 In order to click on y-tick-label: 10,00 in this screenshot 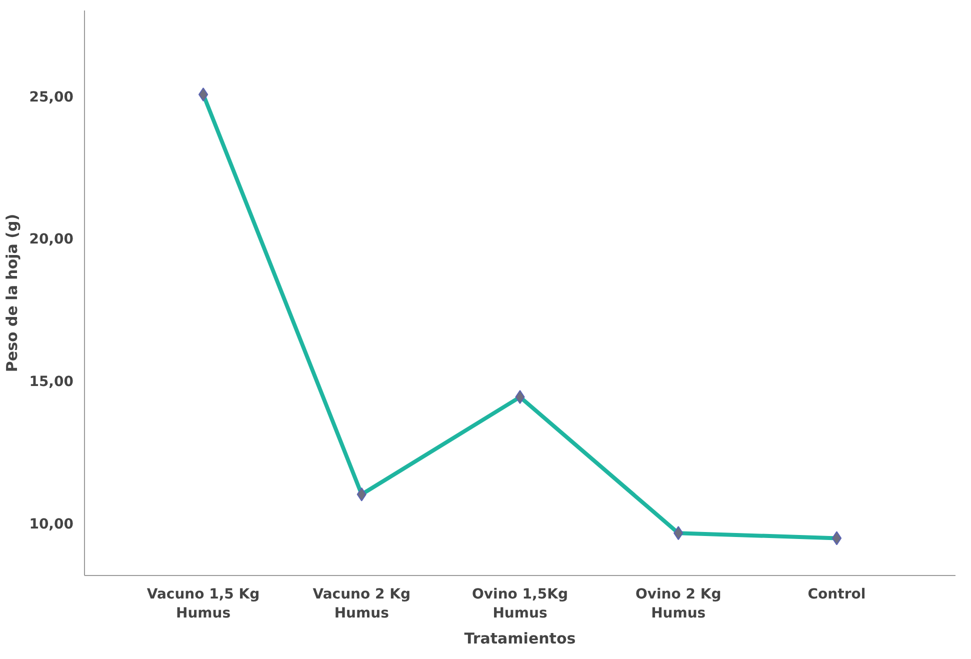, I will do `click(51, 524)`.